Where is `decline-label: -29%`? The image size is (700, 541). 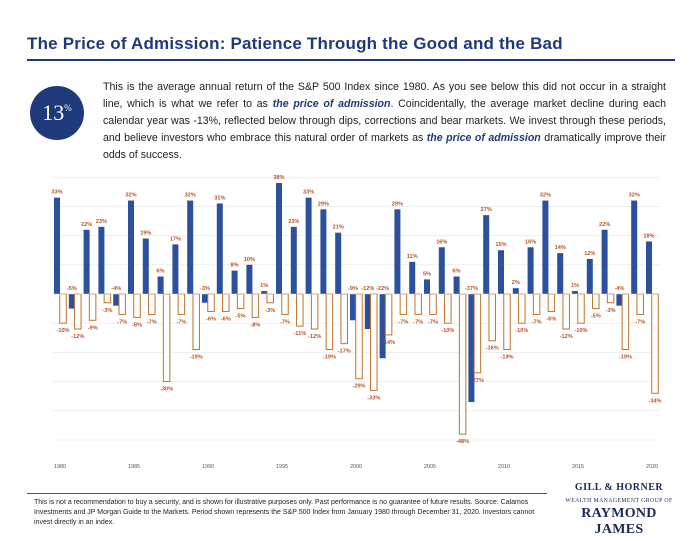 decline-label: -29% is located at coordinates (358, 387).